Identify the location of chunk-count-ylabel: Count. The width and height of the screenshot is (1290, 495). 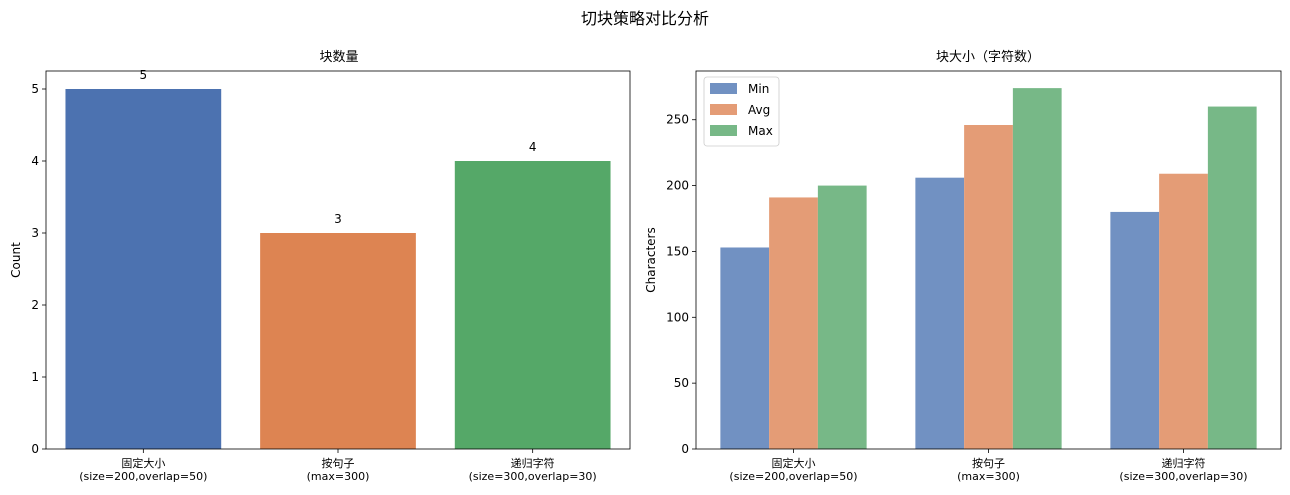
(16, 260).